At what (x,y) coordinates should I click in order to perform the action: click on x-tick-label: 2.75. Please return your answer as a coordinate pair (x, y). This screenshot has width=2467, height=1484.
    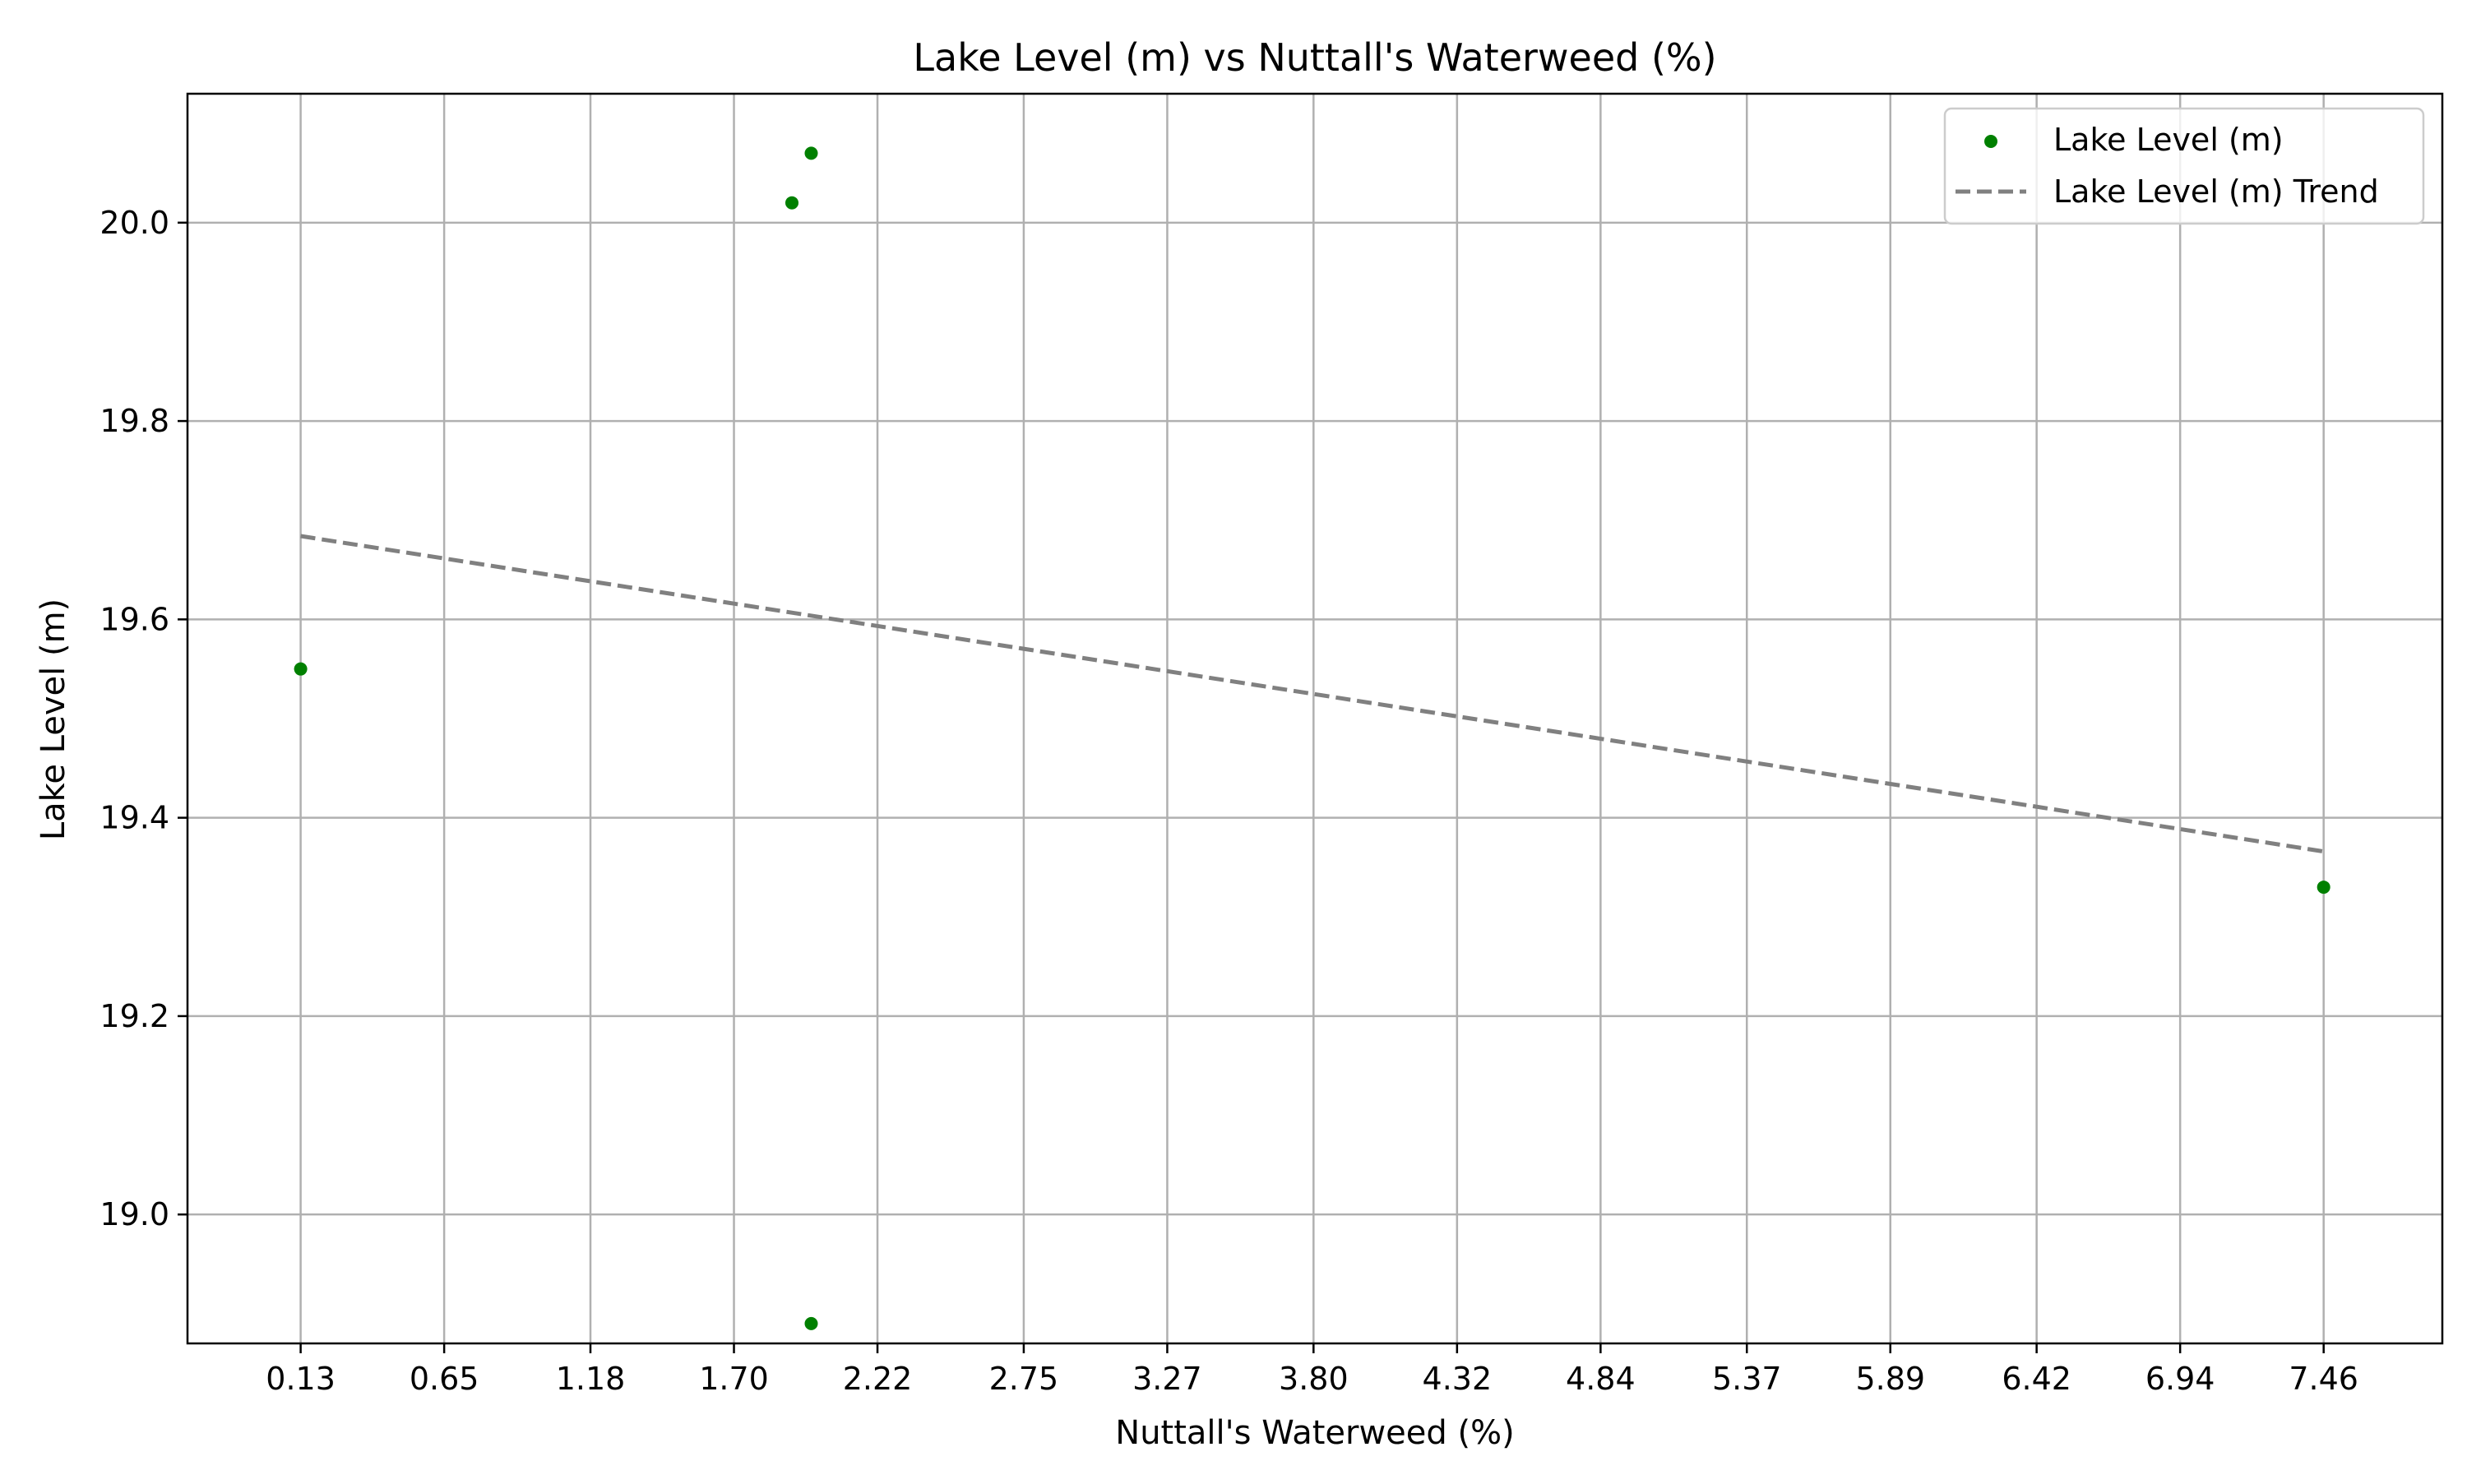
    Looking at the image, I should click on (1024, 1379).